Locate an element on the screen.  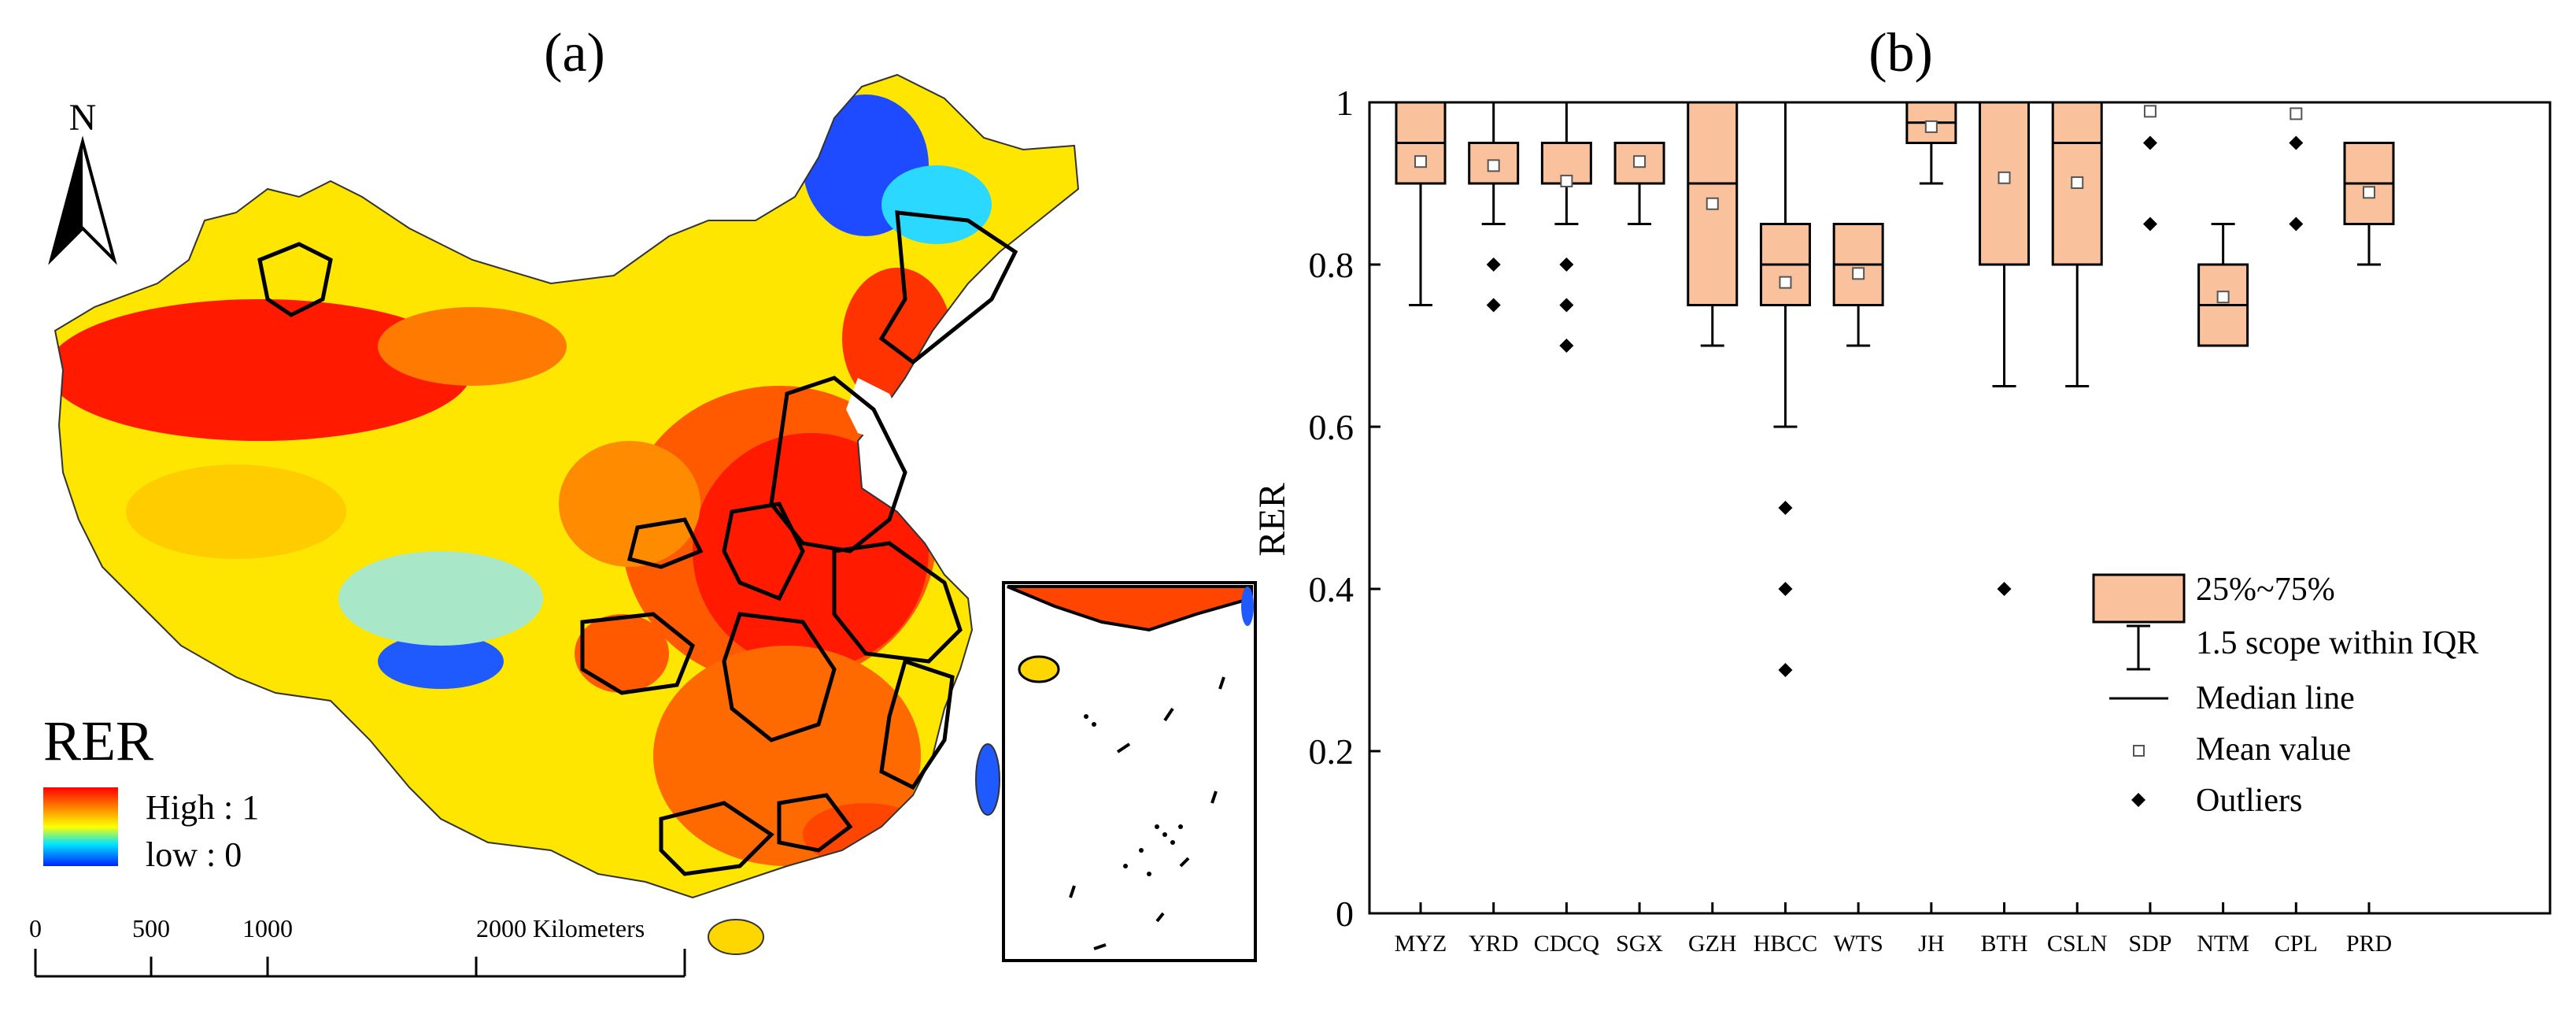
x-tick-label: CDCQ is located at coordinates (1567, 944).